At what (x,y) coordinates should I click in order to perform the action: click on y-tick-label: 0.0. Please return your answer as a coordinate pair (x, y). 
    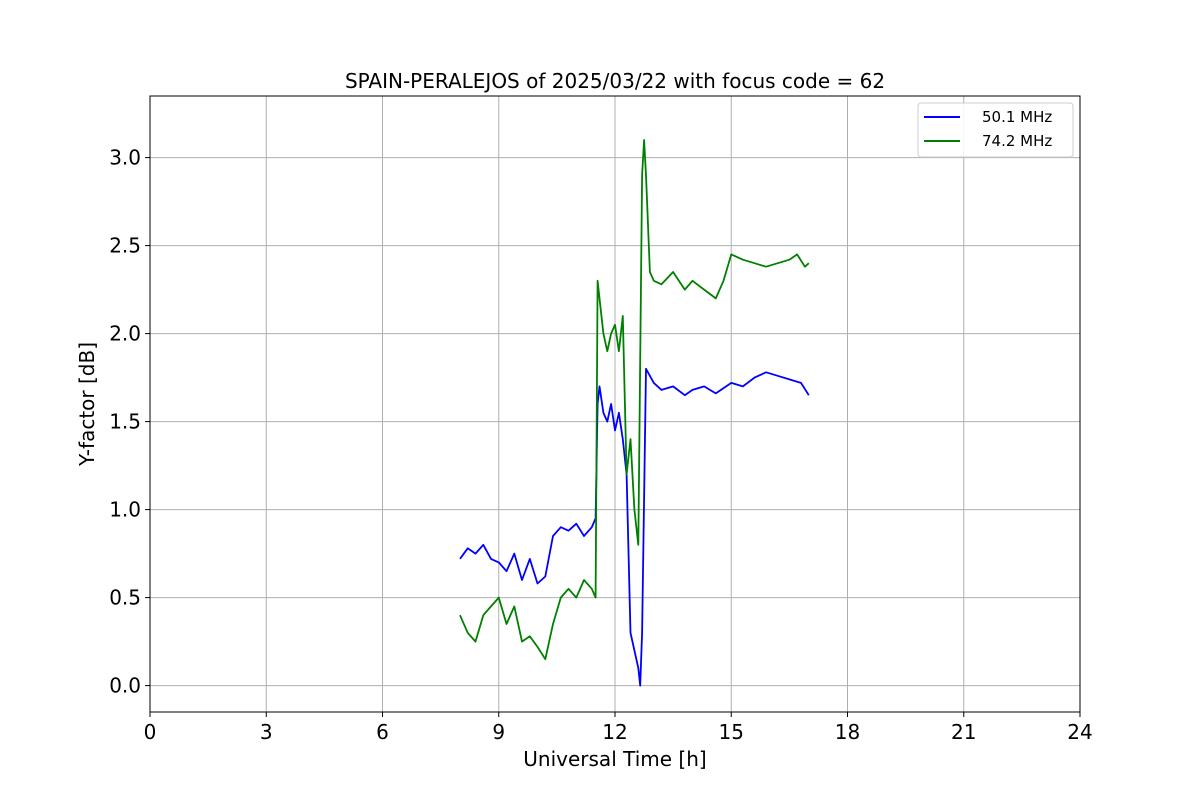
    Looking at the image, I should click on (125, 686).